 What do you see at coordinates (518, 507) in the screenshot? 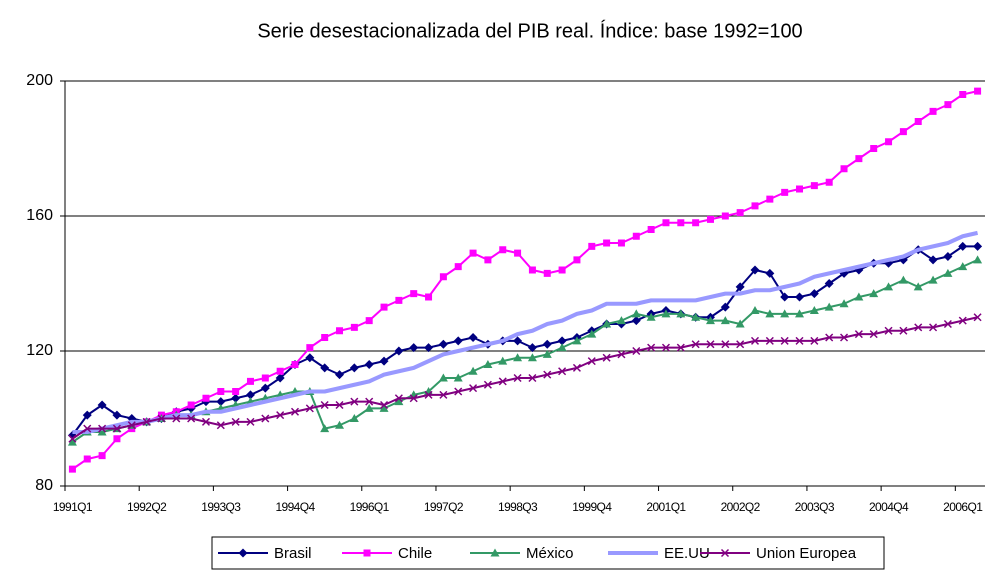
I see `x-tick-label: 1998Q3` at bounding box center [518, 507].